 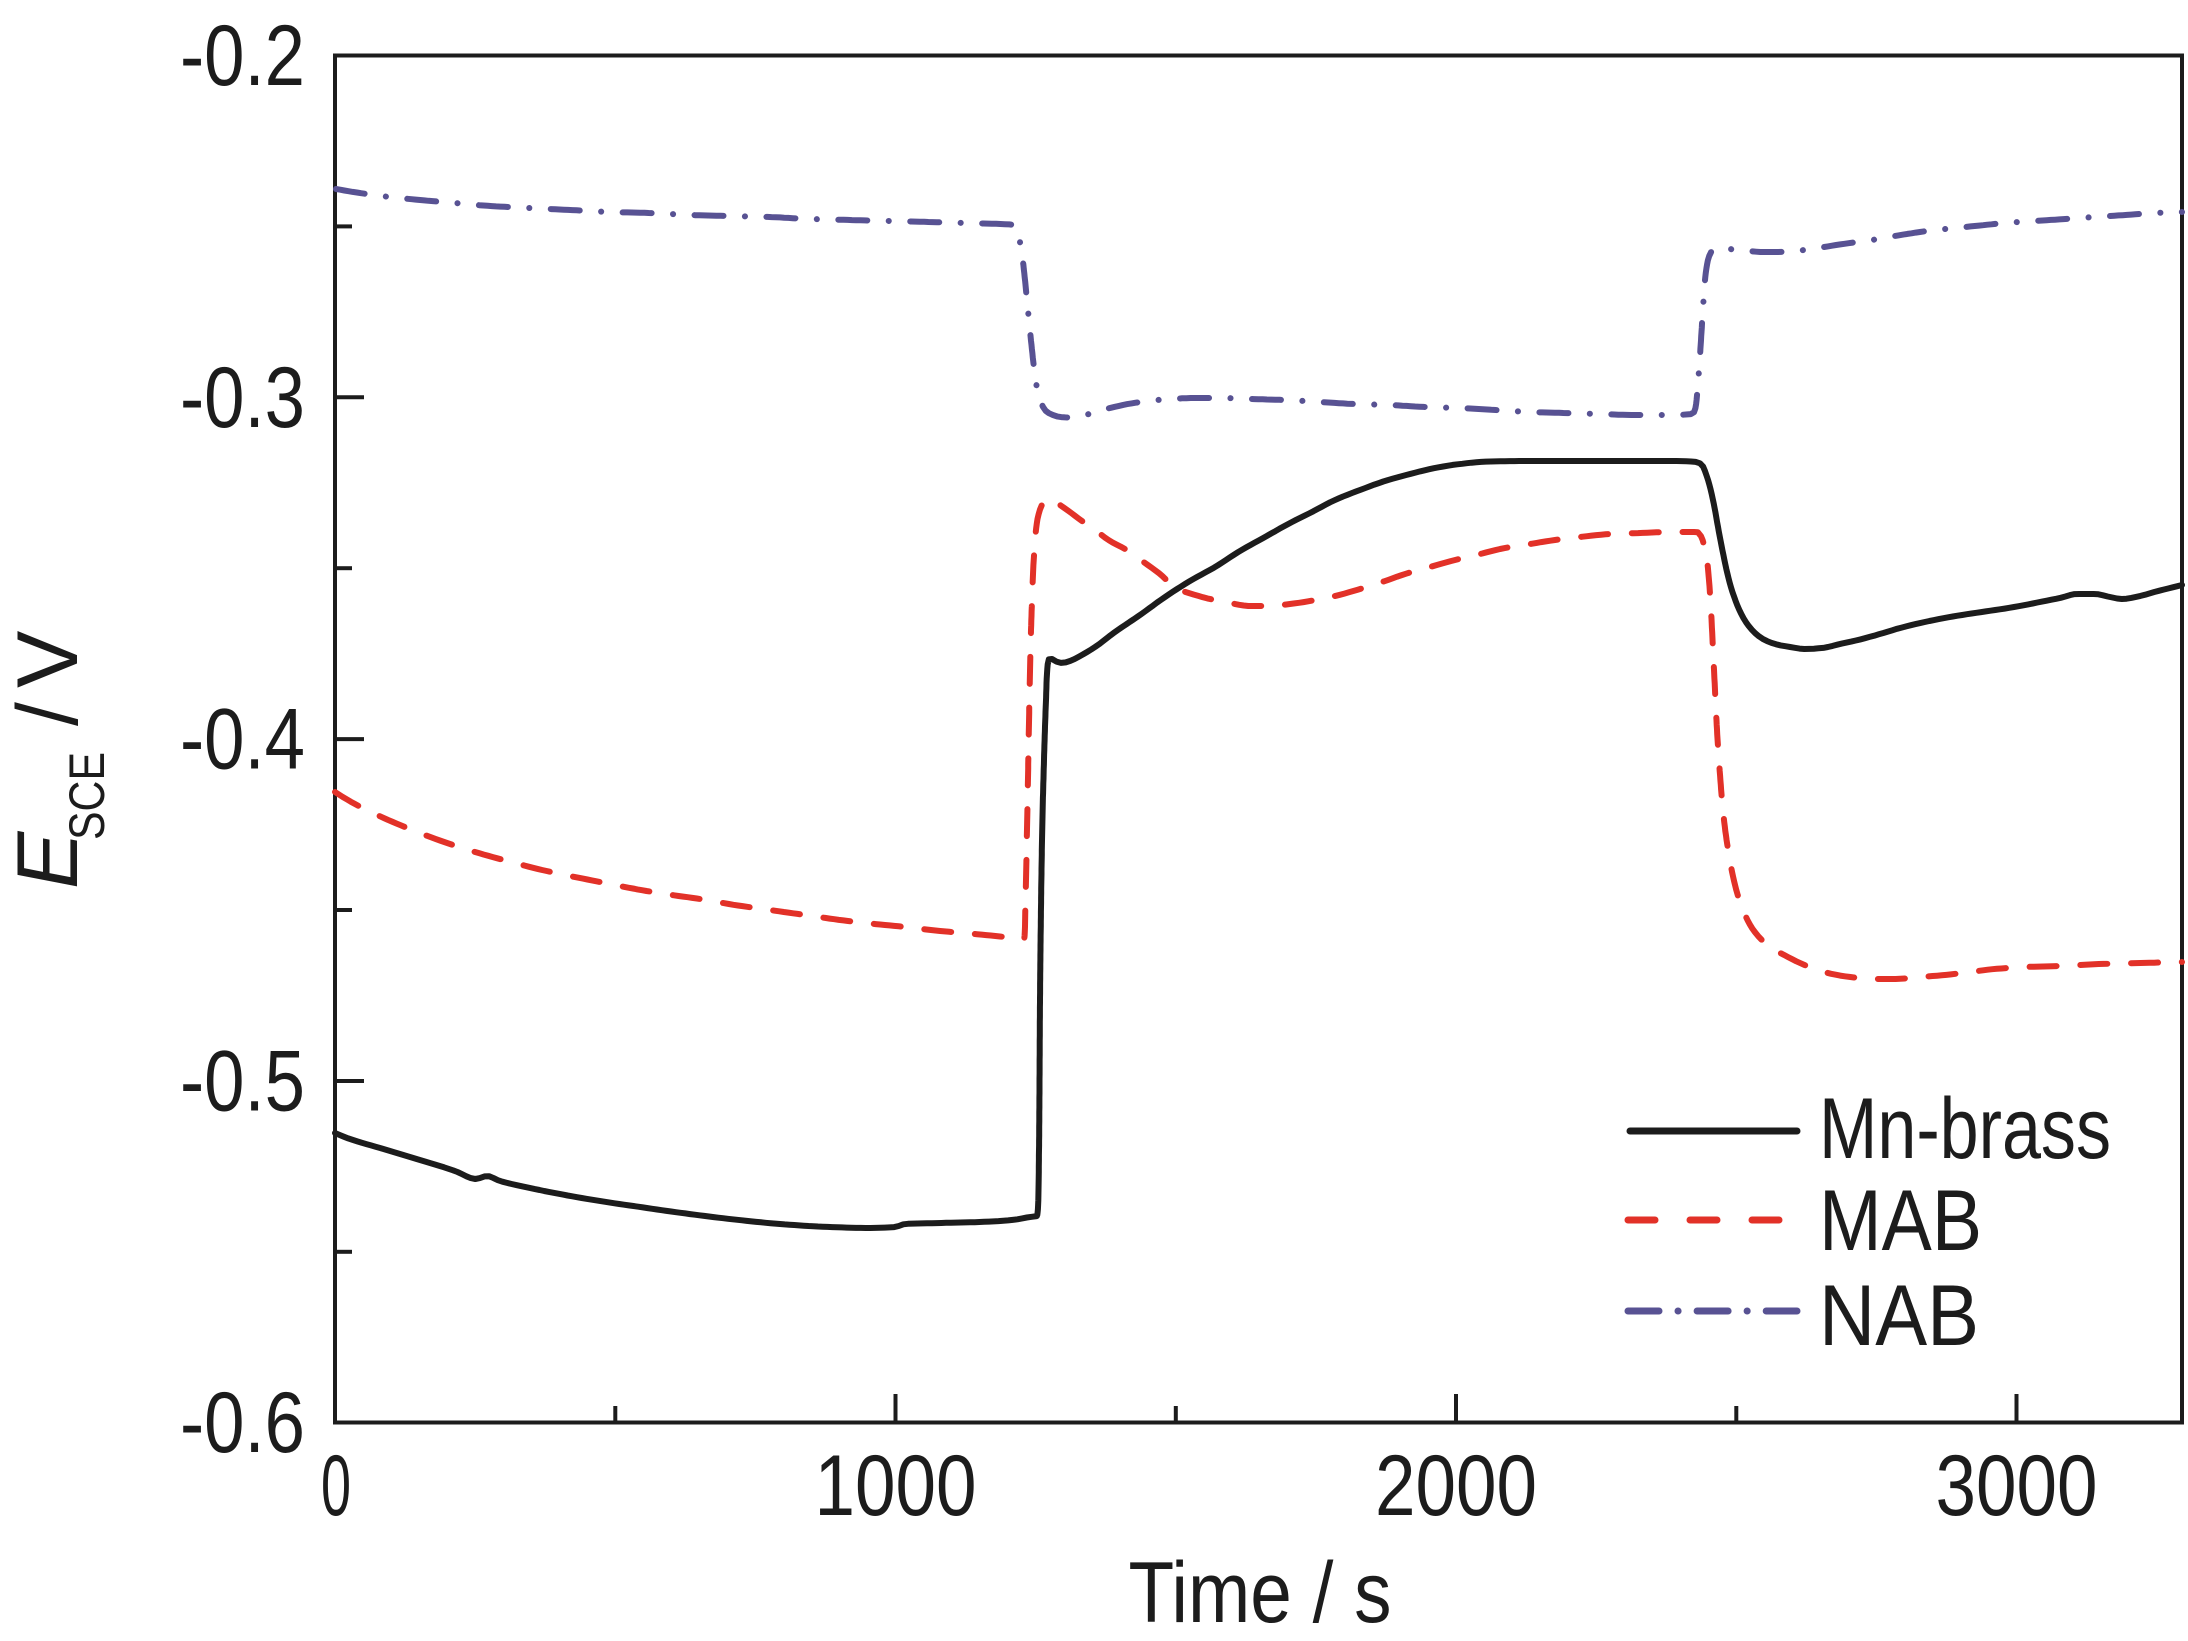 What do you see at coordinates (87, 796) in the screenshot?
I see `svg-text: SCE` at bounding box center [87, 796].